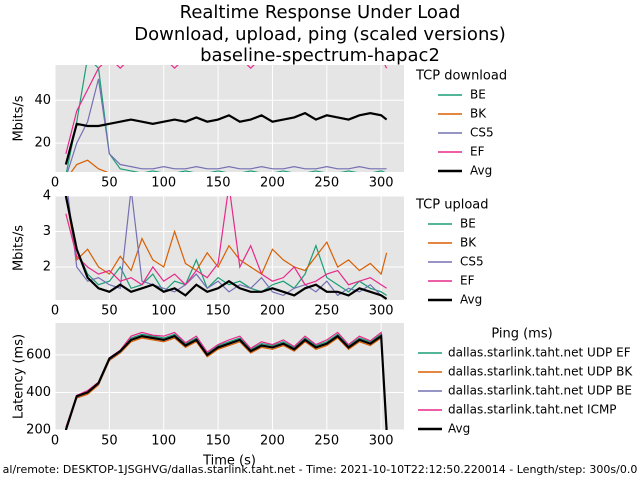  Describe the element at coordinates (320, 12) in the screenshot. I see `title-line: Realtime Response Under Load` at that location.